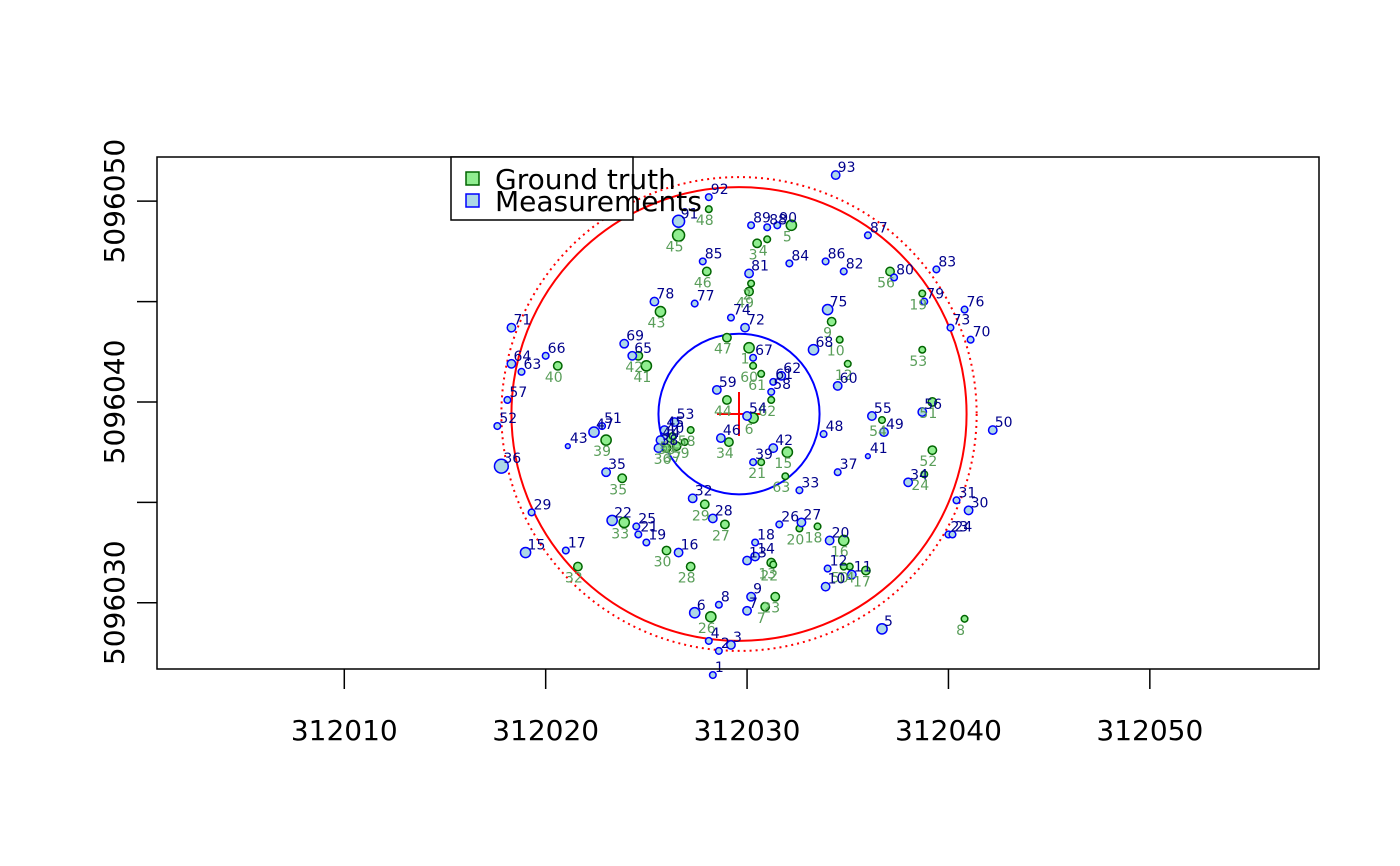 Image resolution: width=1400 pixels, height=866 pixels. What do you see at coordinates (767, 575) in the screenshot?
I see `ground-truth-point-label: 13` at bounding box center [767, 575].